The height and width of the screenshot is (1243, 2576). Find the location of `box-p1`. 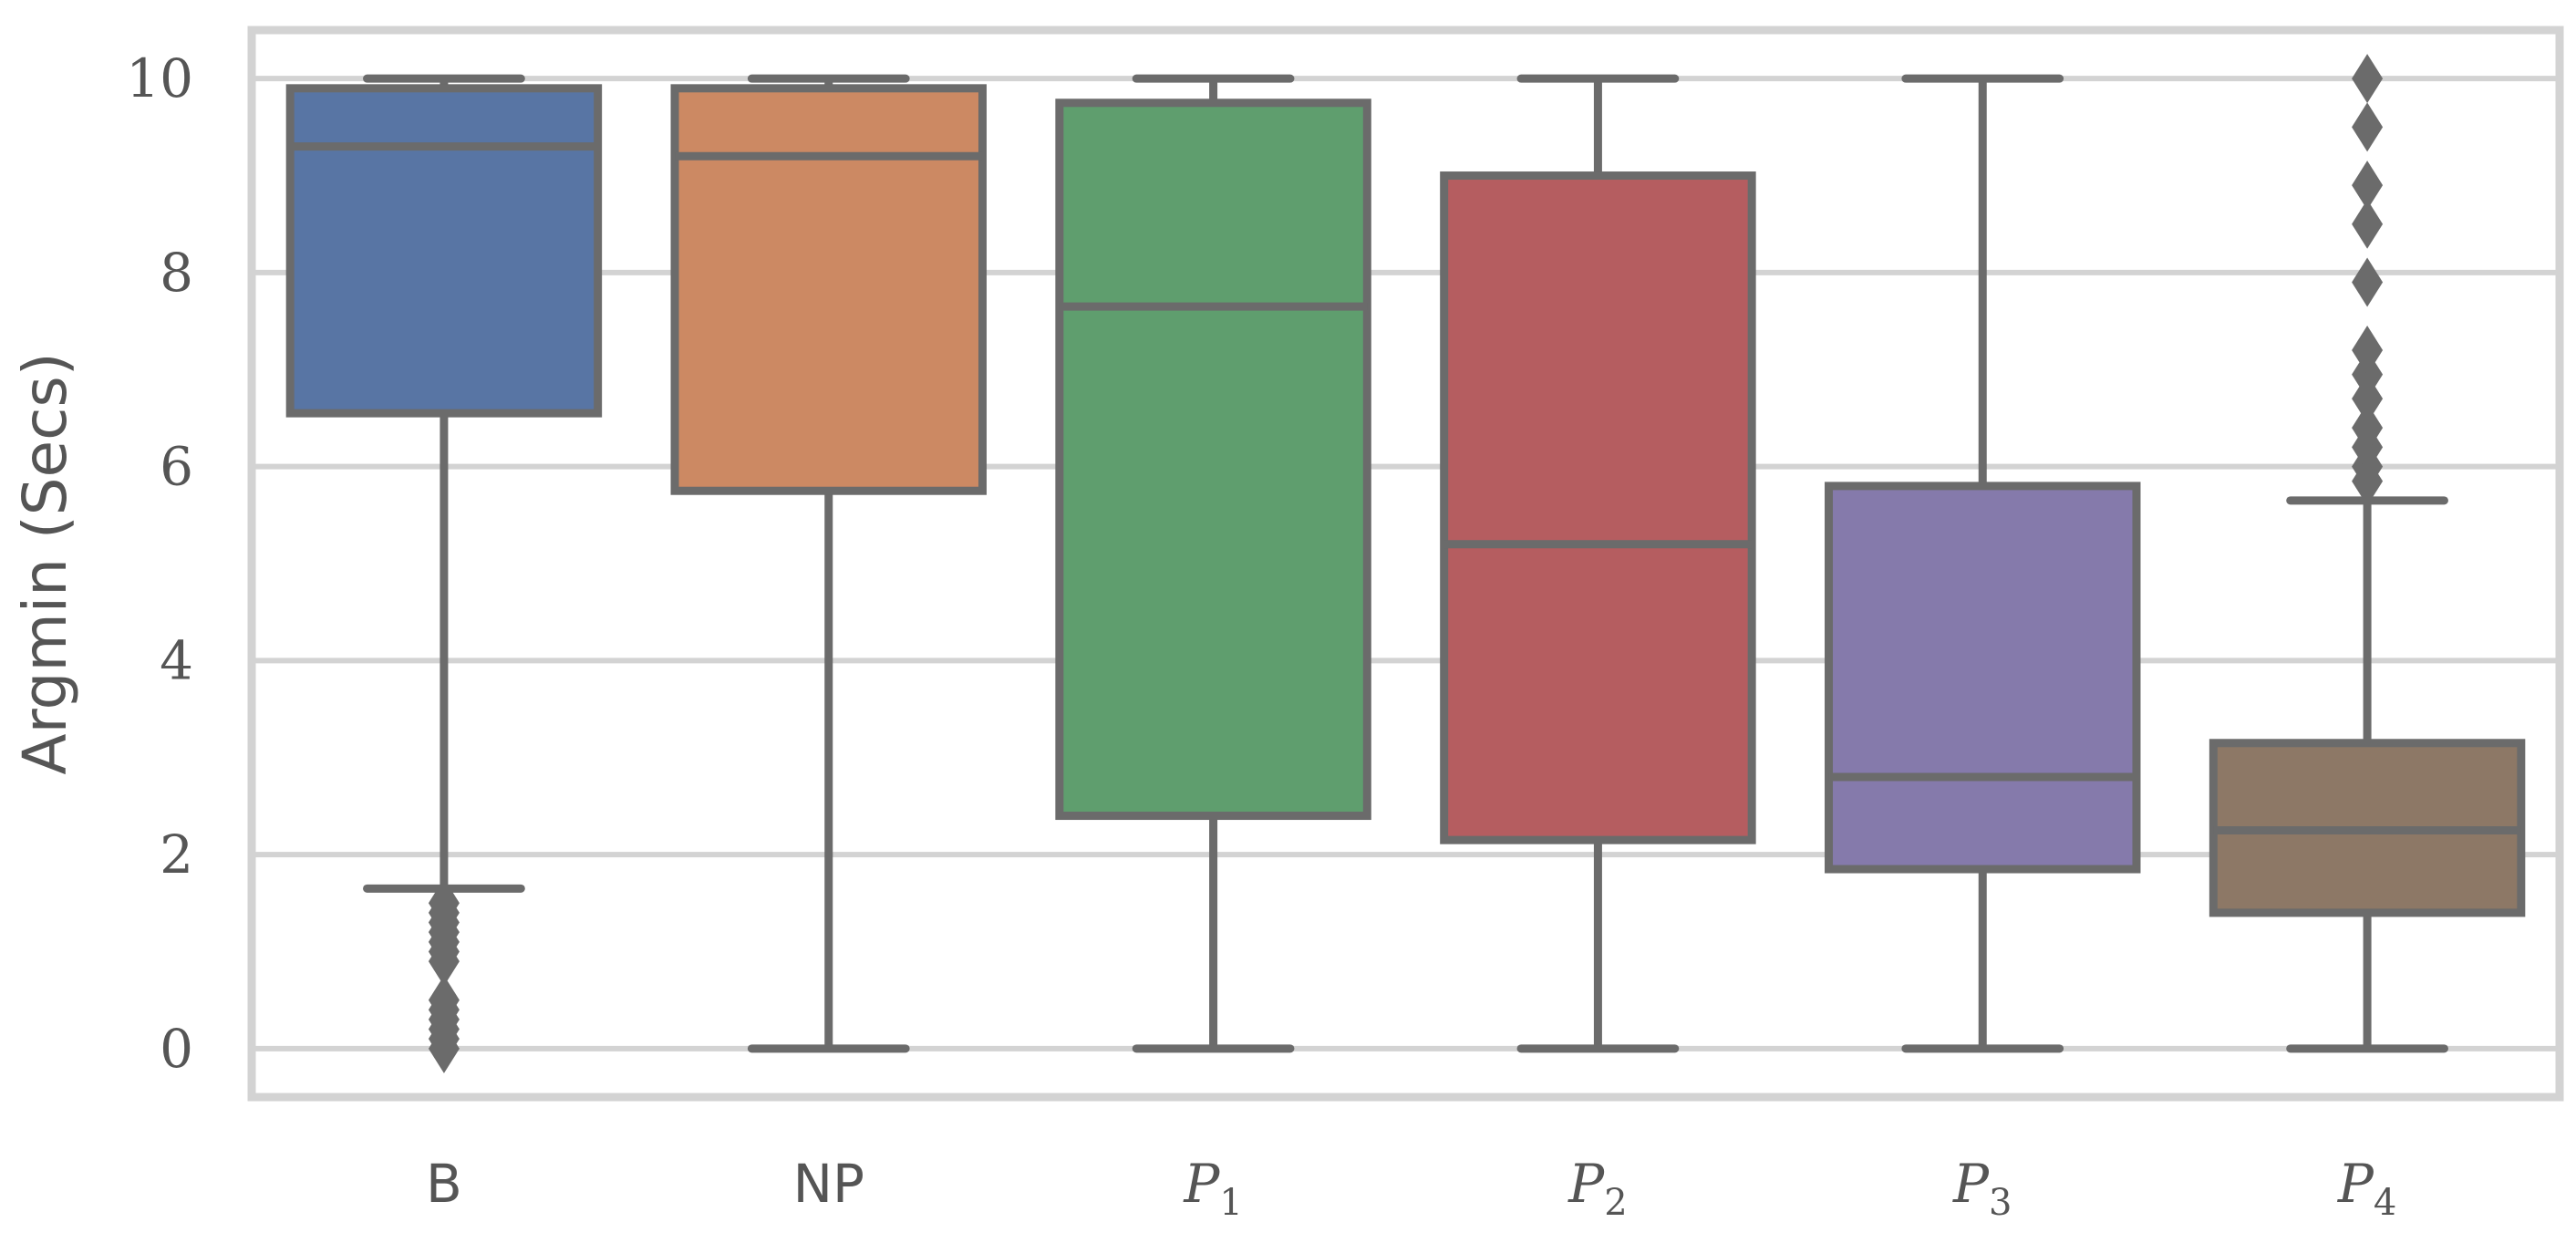

box-p1 is located at coordinates (1213, 563).